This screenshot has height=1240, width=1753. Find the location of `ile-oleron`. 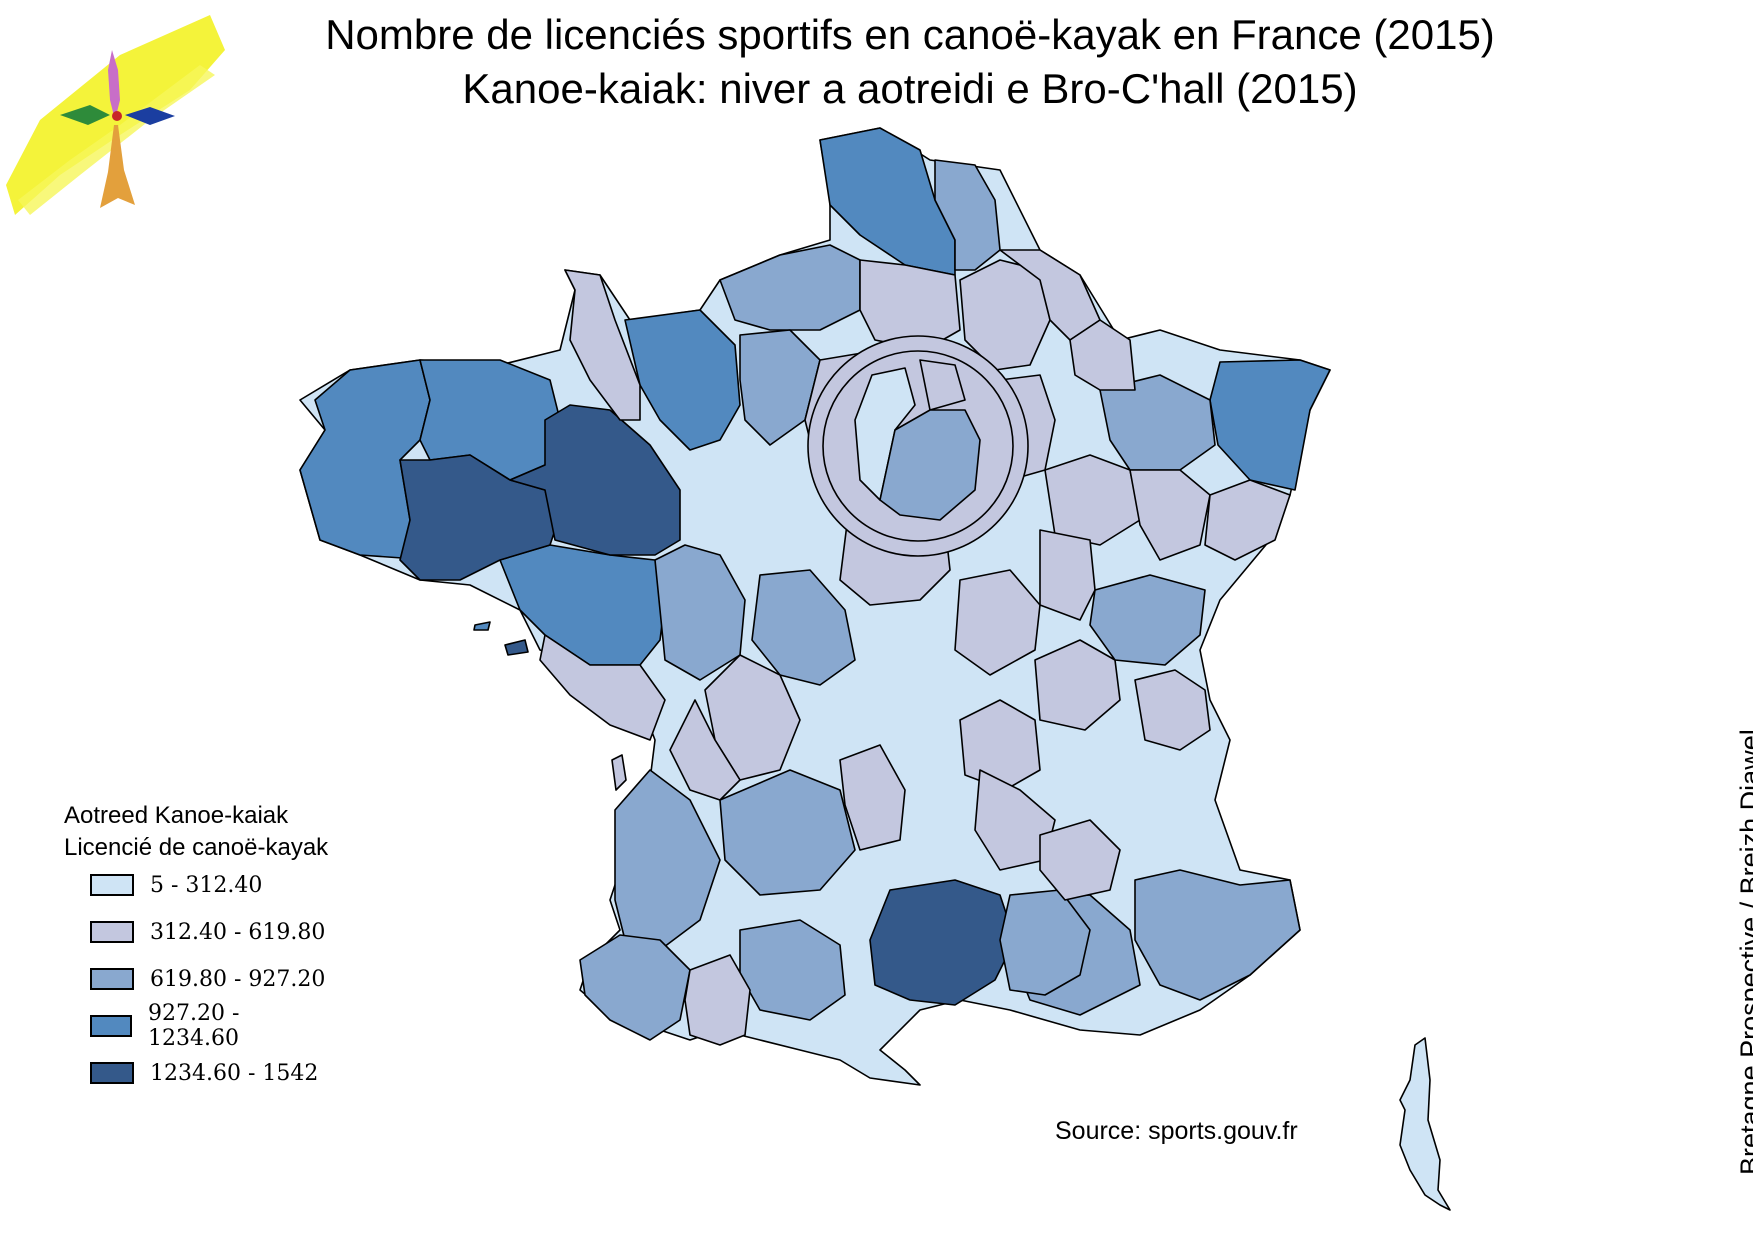

ile-oleron is located at coordinates (619, 772).